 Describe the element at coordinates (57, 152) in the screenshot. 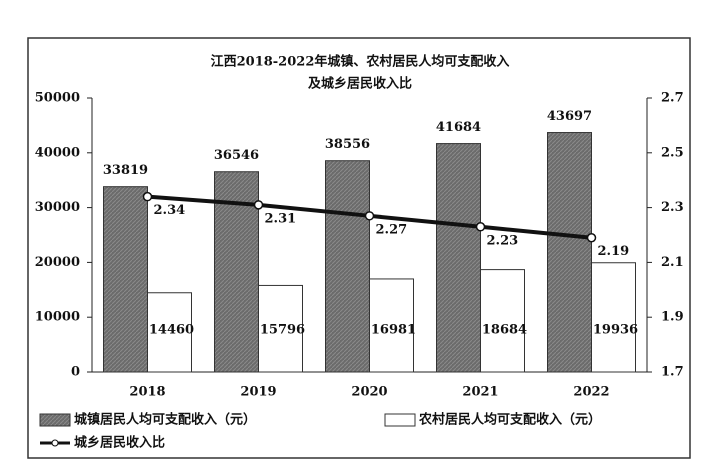

I see `y-tick-label: 40000` at that location.